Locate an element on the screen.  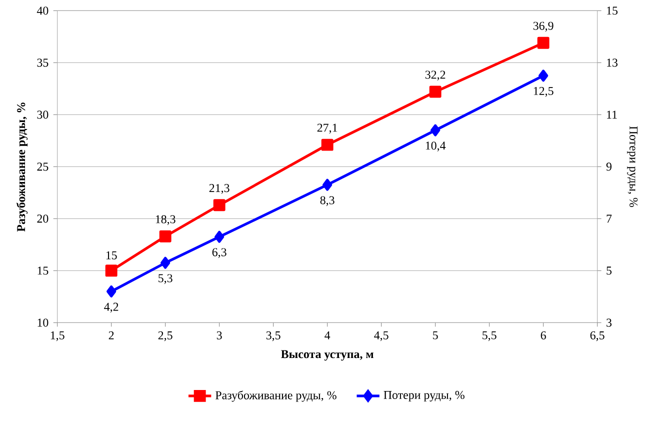
x-tick-label: 5,5 is located at coordinates (489, 336).